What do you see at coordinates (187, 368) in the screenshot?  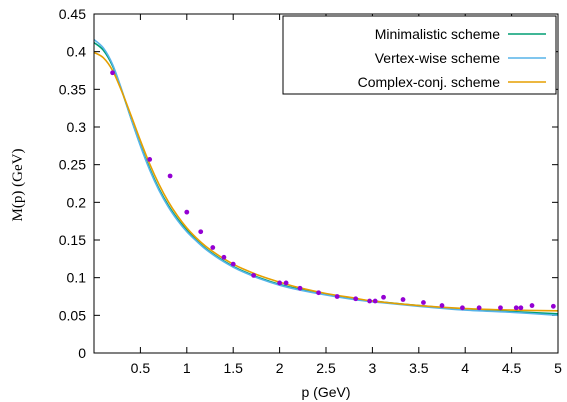 I see `x-tick-label: 1` at bounding box center [187, 368].